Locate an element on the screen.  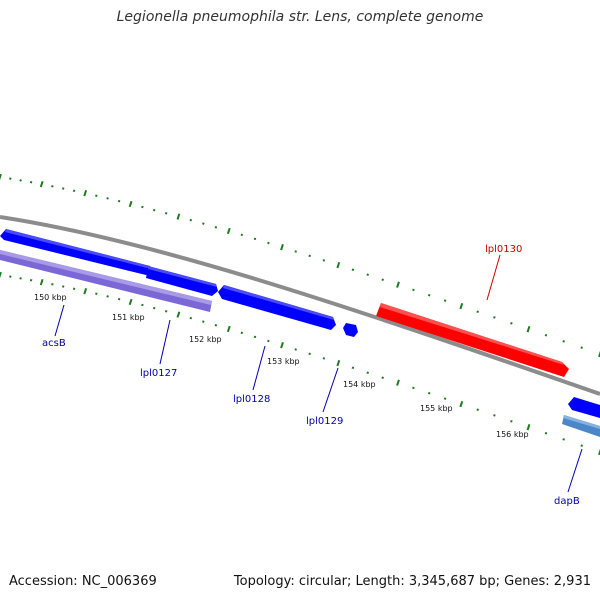
gene-label-lpl0127: lpl0127 is located at coordinates (158, 373).